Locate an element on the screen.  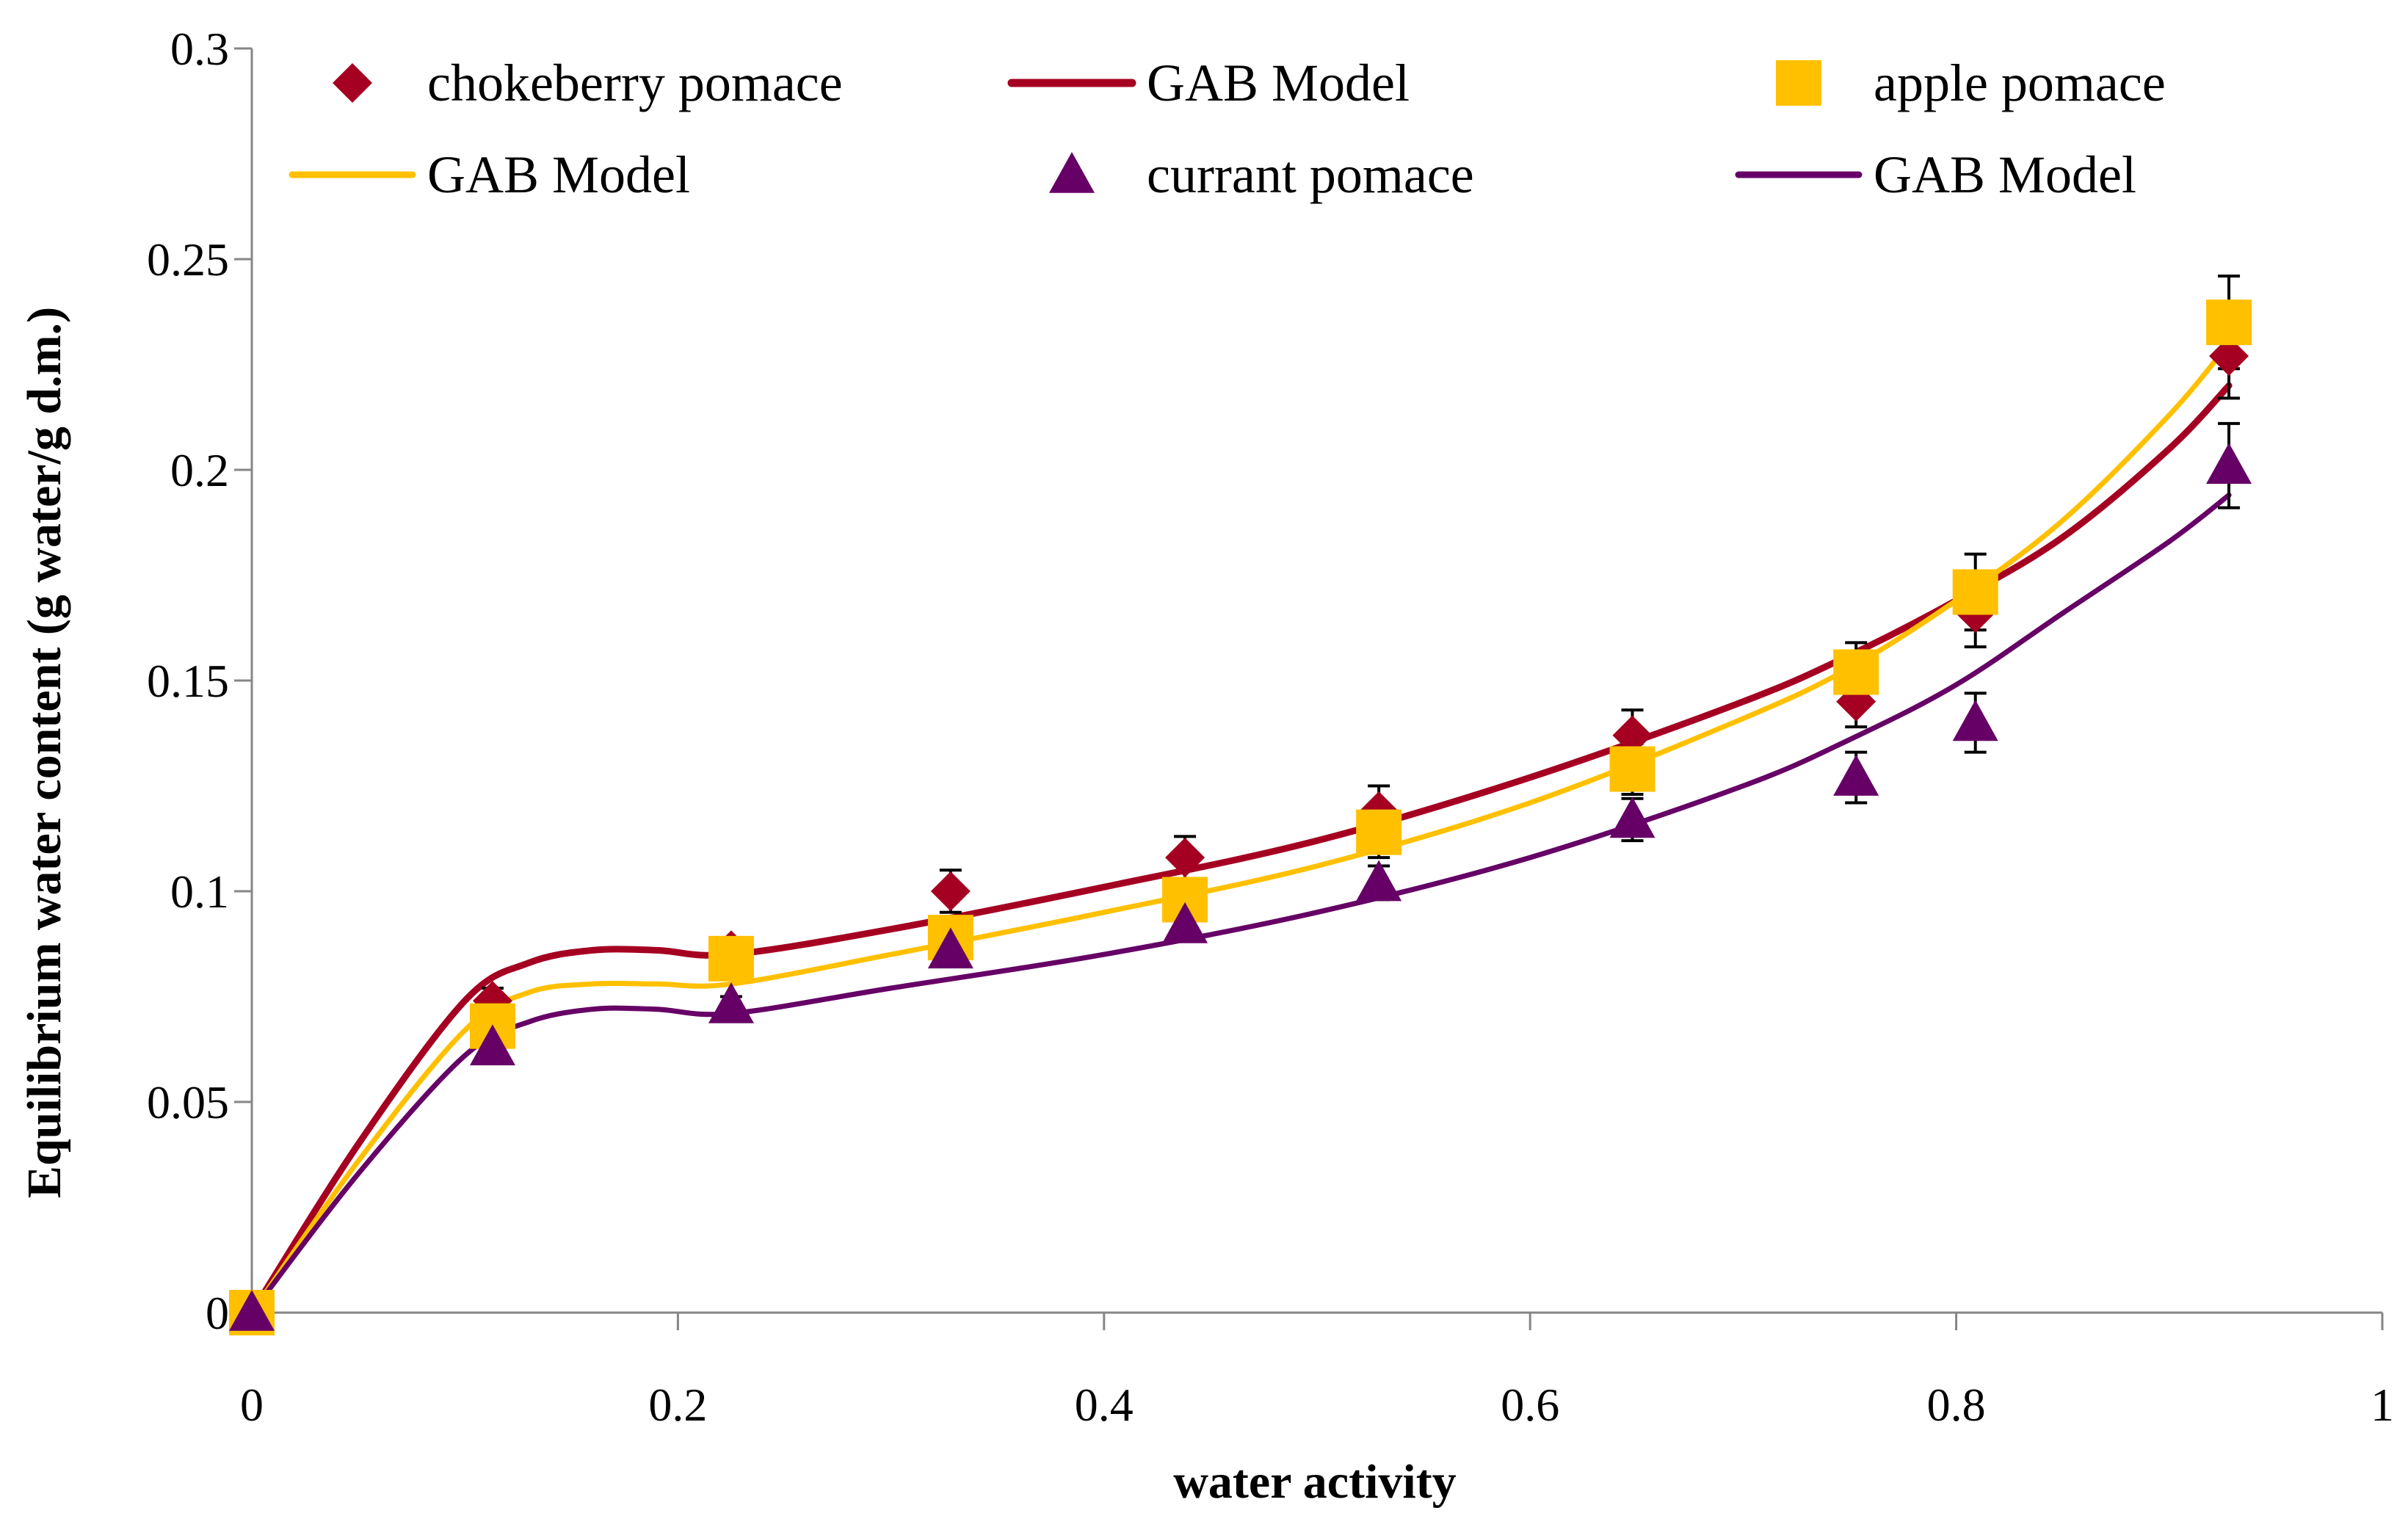
x-tick-label: 1 is located at coordinates (2382, 1405).